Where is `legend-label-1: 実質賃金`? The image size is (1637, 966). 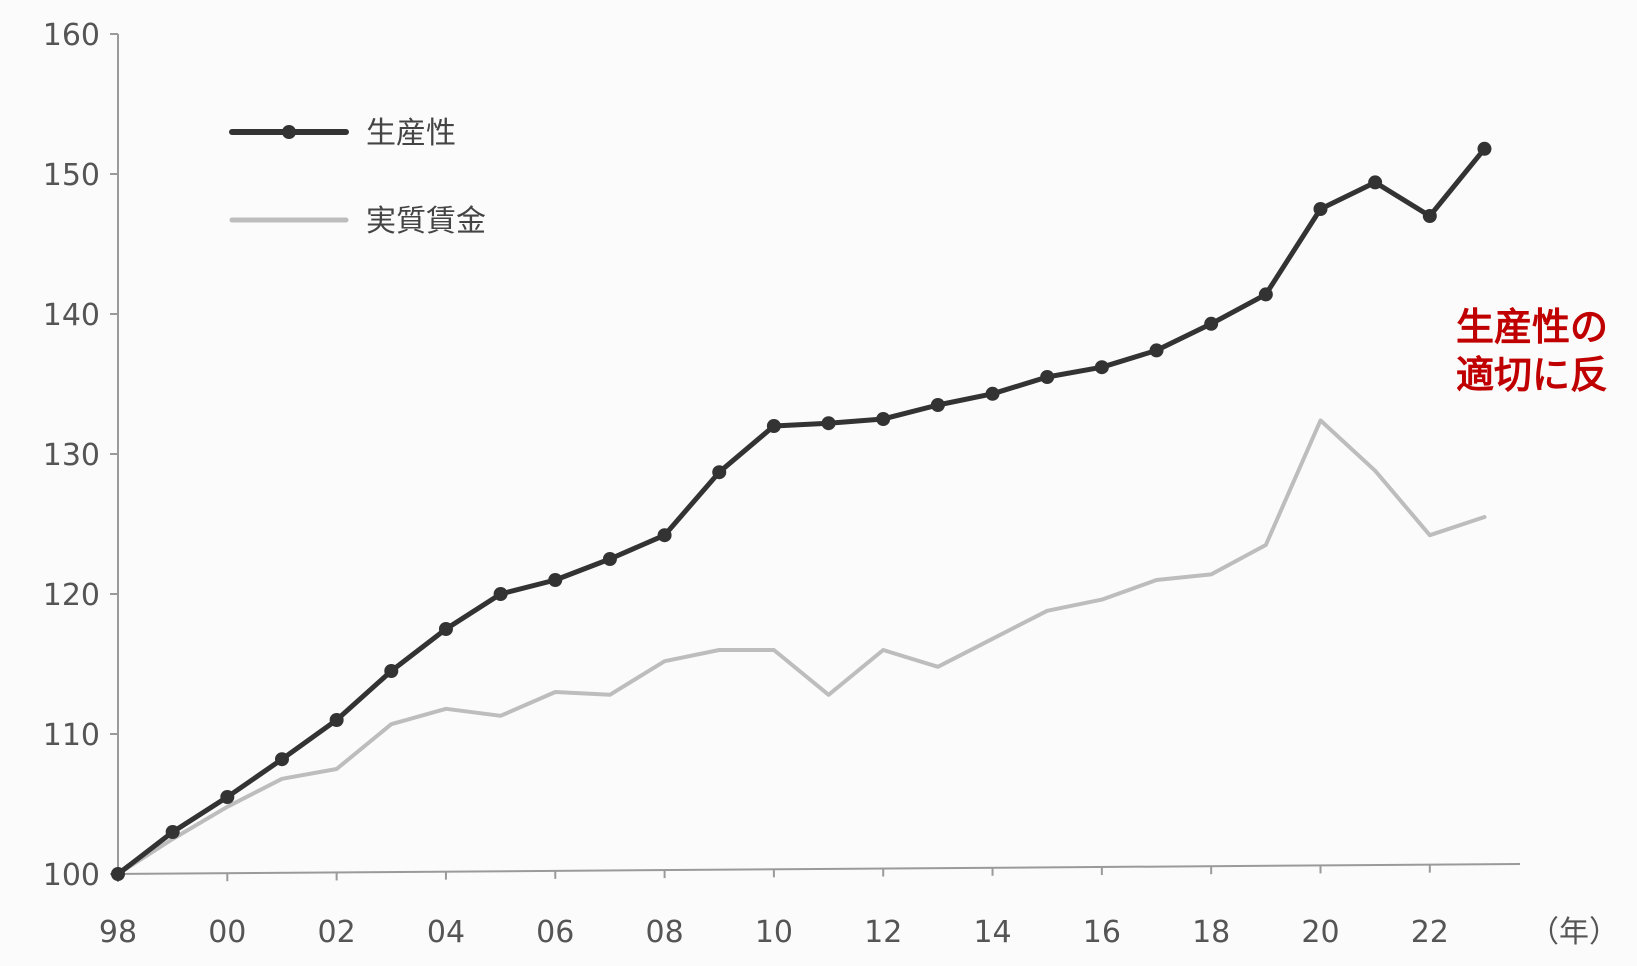
legend-label-1: 実質賃金 is located at coordinates (426, 221).